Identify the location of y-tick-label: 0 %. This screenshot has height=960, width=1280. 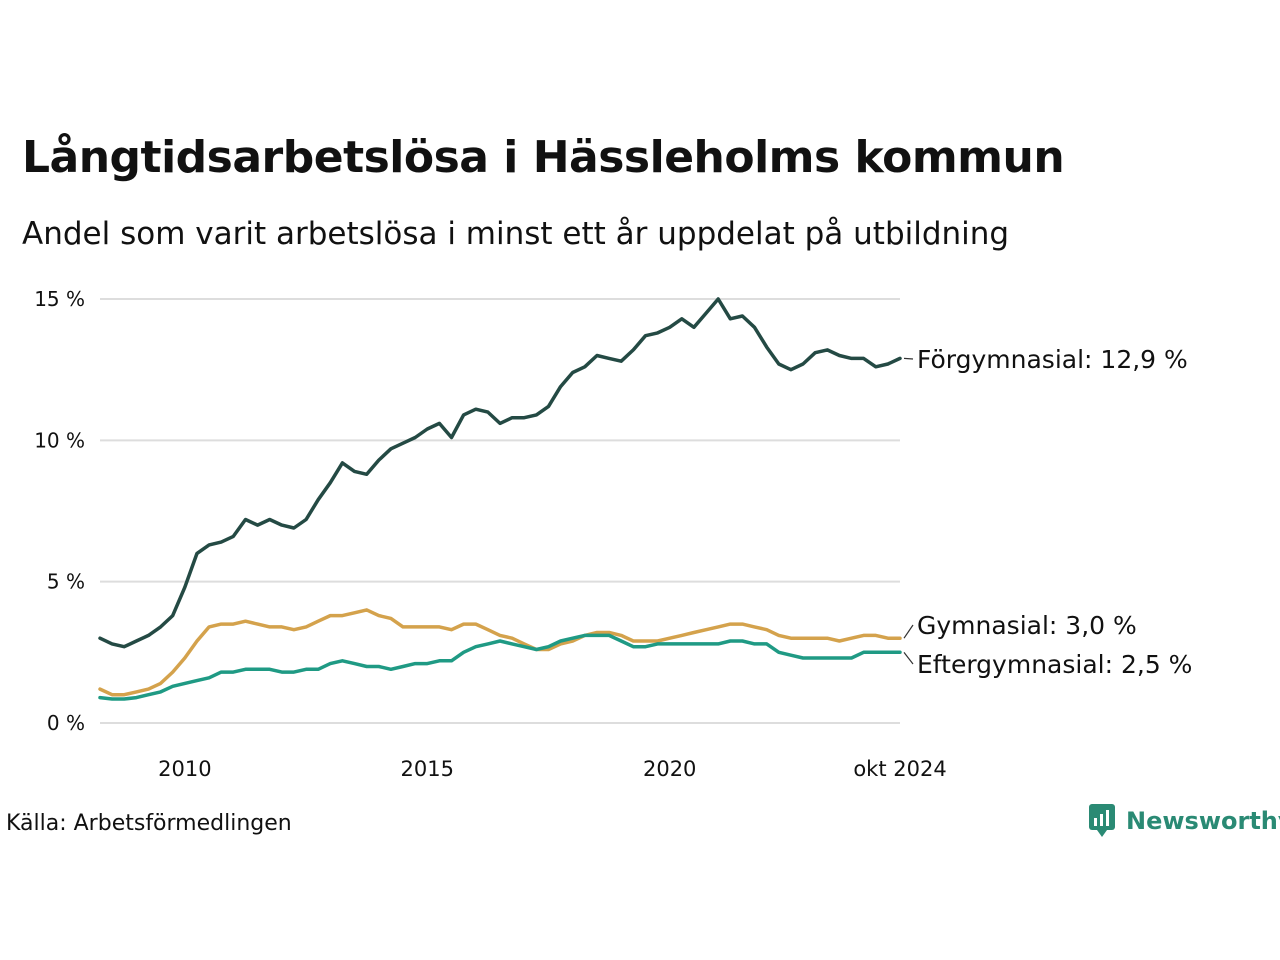
(66, 723).